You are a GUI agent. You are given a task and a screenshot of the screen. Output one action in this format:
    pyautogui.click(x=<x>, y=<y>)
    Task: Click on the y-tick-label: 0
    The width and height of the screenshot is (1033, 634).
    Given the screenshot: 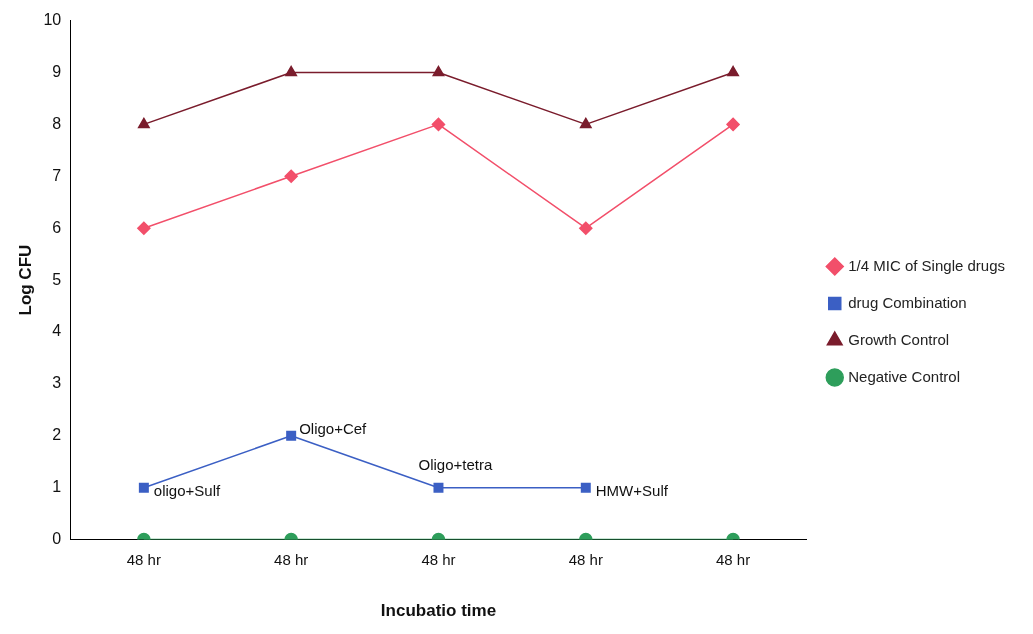 What is the action you would take?
    pyautogui.click(x=57, y=539)
    